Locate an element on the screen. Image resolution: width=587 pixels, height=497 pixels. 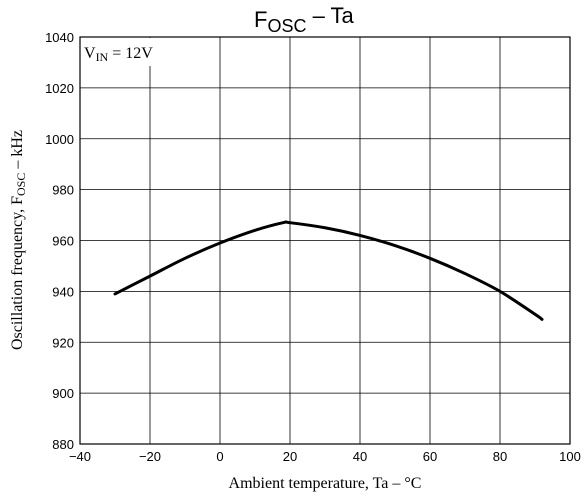
y-tick-label: 900 is located at coordinates (63, 393).